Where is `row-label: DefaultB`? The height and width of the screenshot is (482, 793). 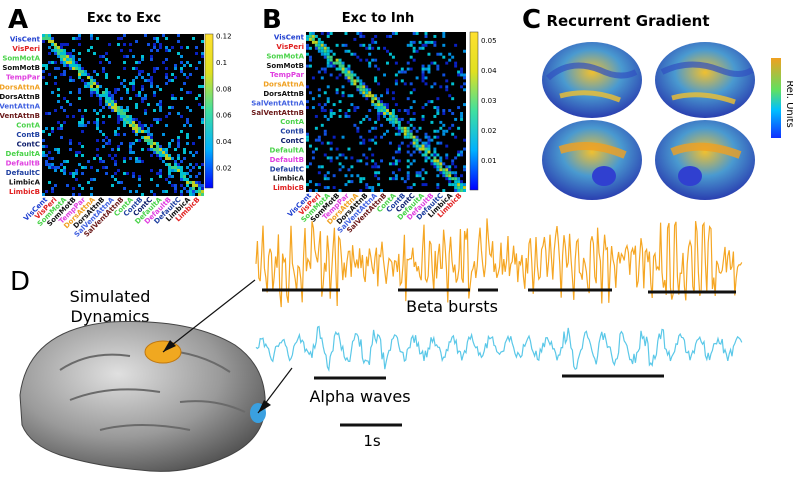
row-label: DefaultB is located at coordinates (287, 160).